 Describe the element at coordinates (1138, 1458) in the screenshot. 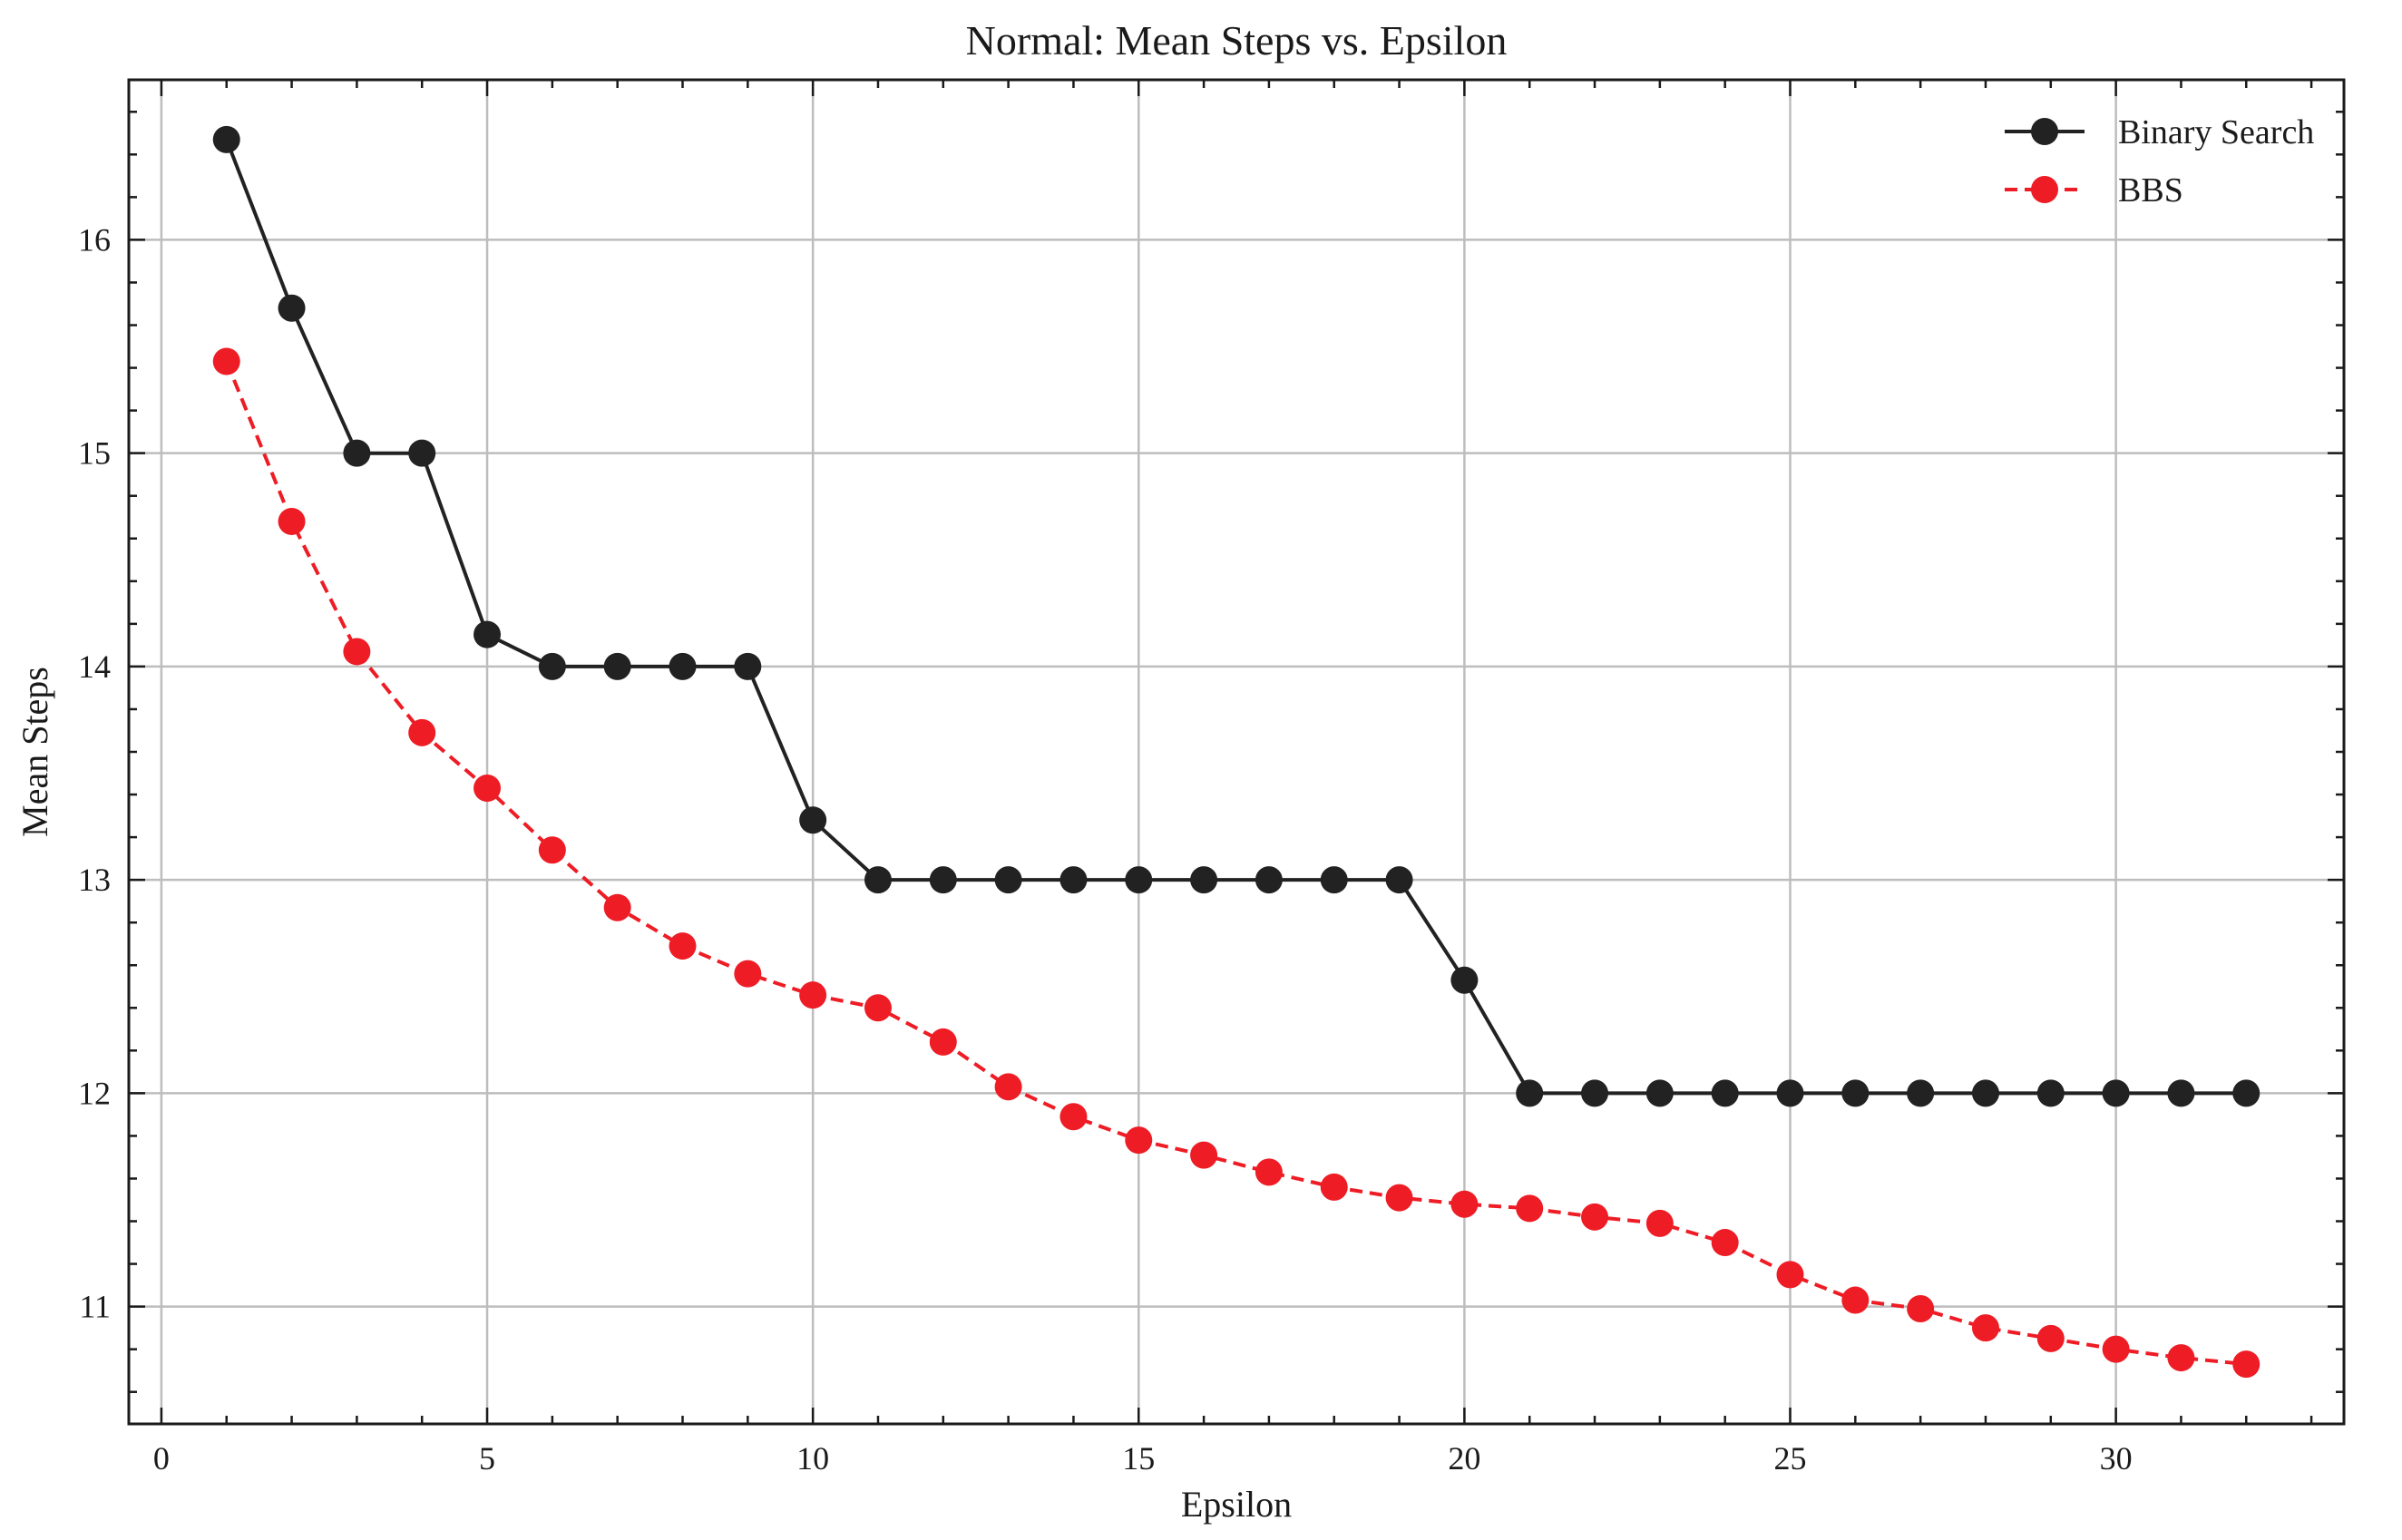

I see `x-tick-label: 15` at that location.